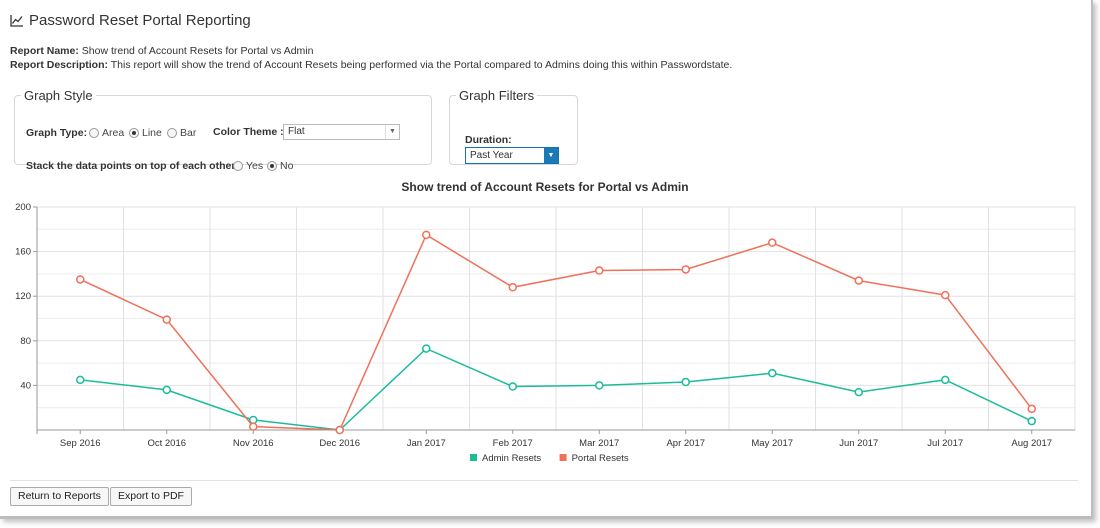  Describe the element at coordinates (488, 140) in the screenshot. I see `duration-label: Duration:` at that location.